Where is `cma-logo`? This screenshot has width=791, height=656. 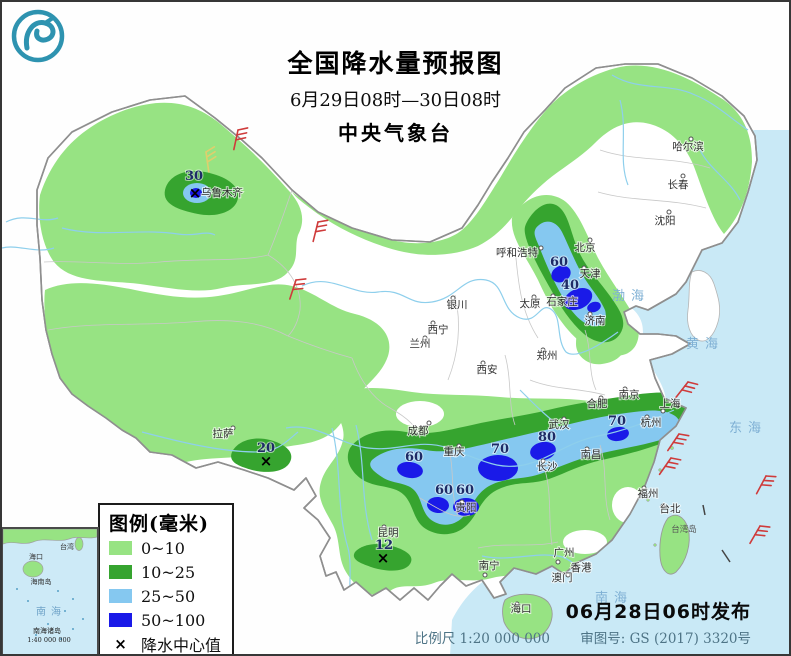 cma-logo is located at coordinates (38, 36).